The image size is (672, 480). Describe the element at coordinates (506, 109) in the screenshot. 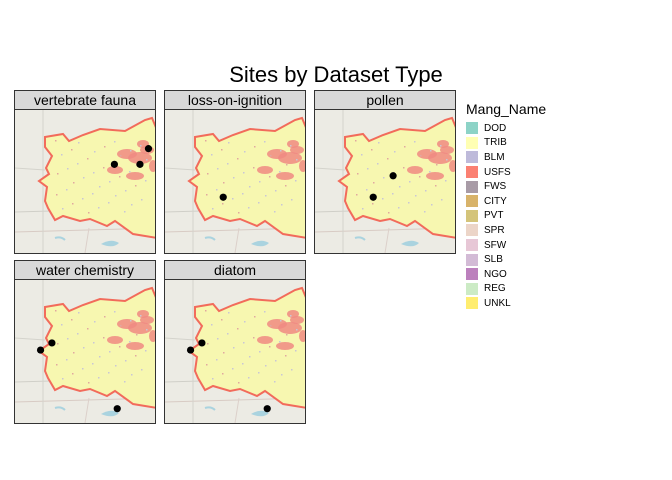

I see `legend-title: Mang_Name` at that location.